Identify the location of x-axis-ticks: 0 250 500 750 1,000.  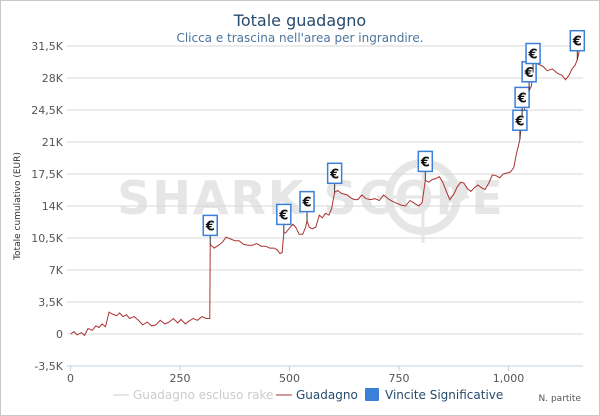
(295, 375).